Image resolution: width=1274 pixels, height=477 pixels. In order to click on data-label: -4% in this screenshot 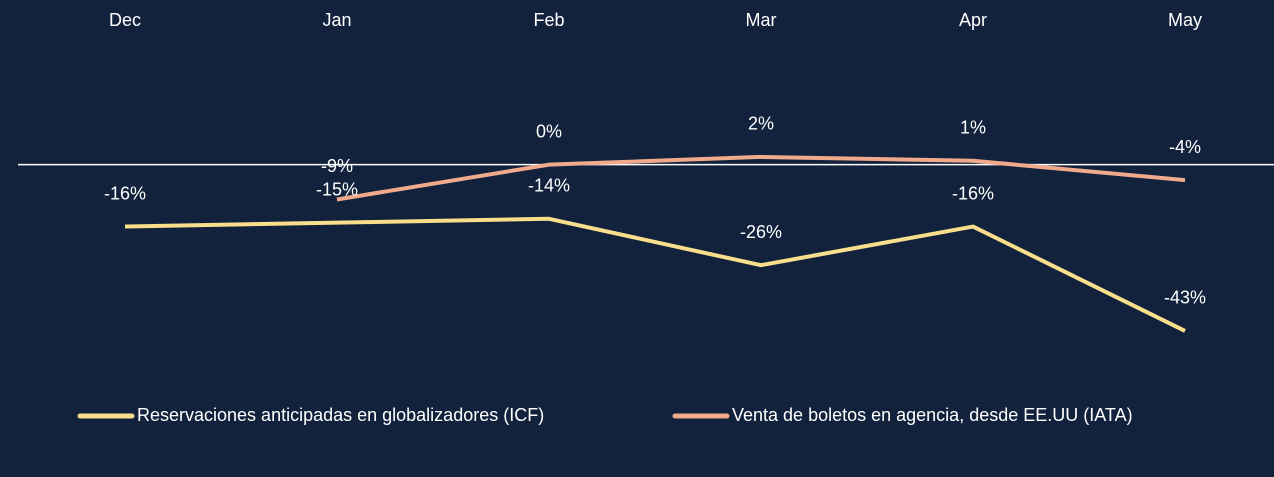, I will do `click(1185, 147)`.